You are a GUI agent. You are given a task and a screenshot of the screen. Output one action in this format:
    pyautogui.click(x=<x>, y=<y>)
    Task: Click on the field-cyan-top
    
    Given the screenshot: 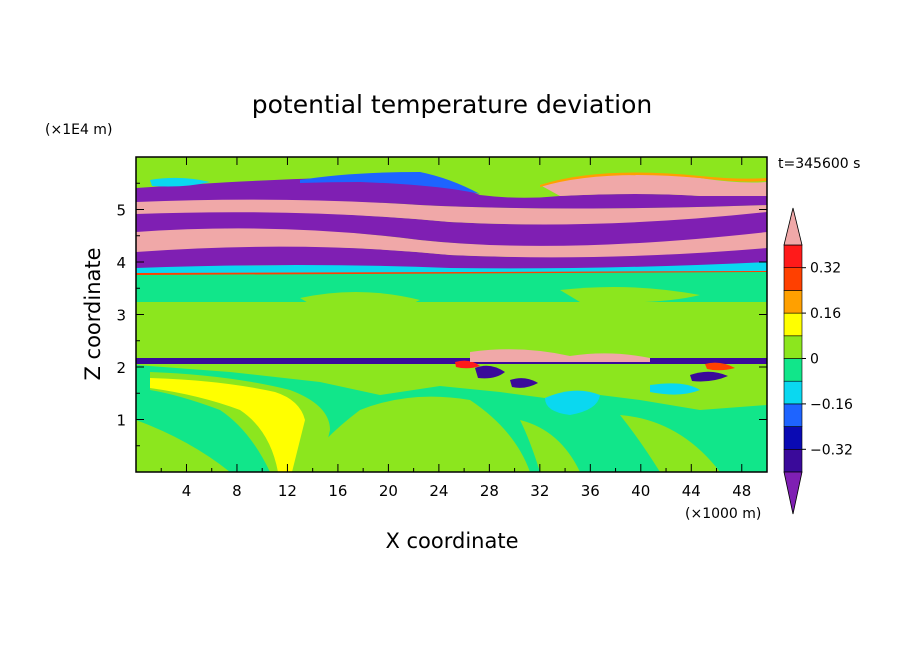 What is the action you would take?
    pyautogui.click(x=180, y=182)
    